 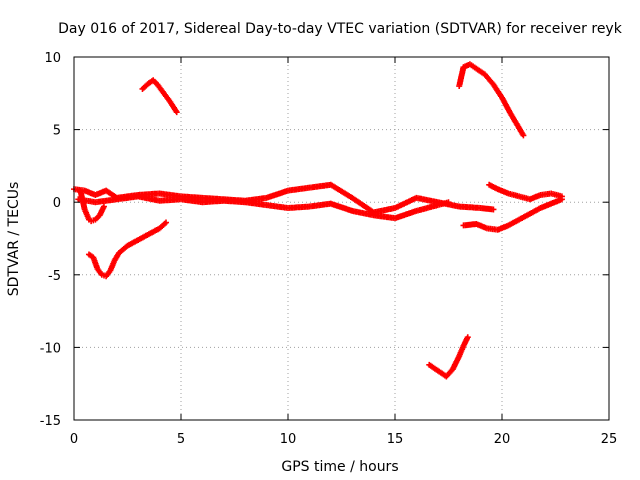 What do you see at coordinates (14, 239) in the screenshot?
I see `y-axis-label: SDTVAR / TECUs` at bounding box center [14, 239].